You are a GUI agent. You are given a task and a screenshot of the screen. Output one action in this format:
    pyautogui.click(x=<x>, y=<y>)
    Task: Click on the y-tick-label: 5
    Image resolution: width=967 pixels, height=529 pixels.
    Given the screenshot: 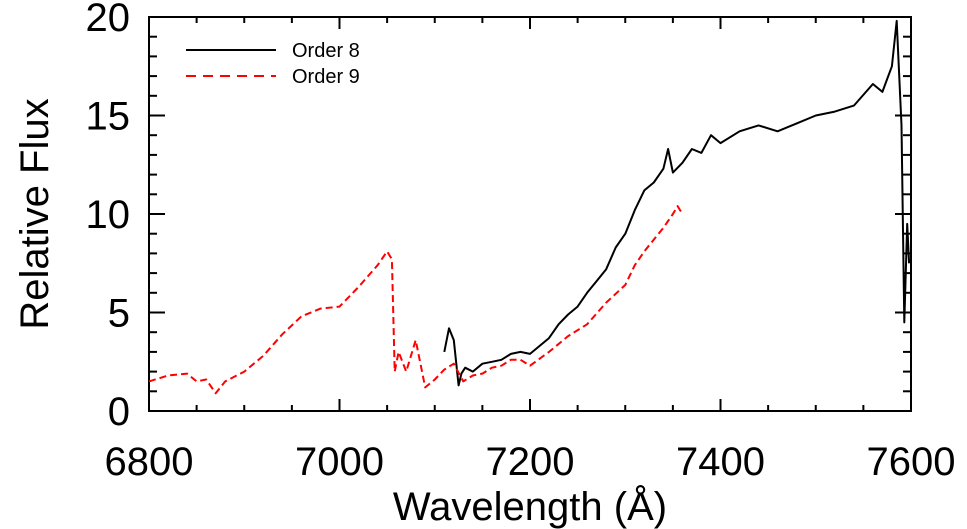 What is the action you would take?
    pyautogui.click(x=119, y=314)
    